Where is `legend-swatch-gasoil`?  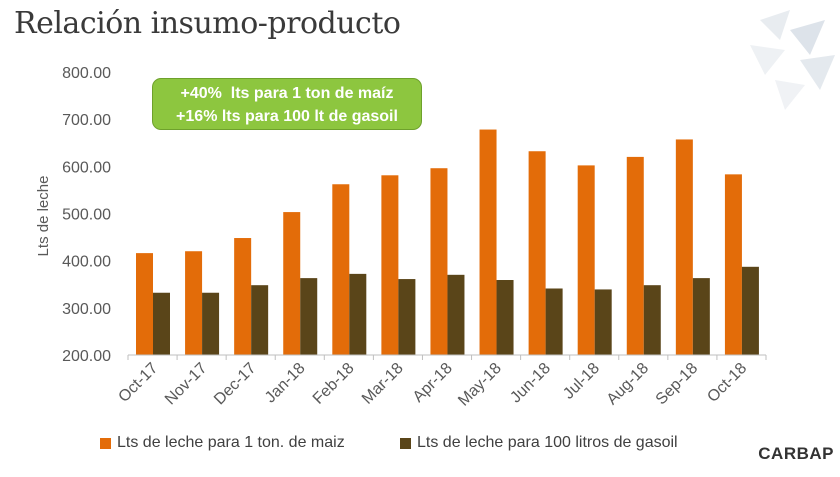 legend-swatch-gasoil is located at coordinates (405, 443).